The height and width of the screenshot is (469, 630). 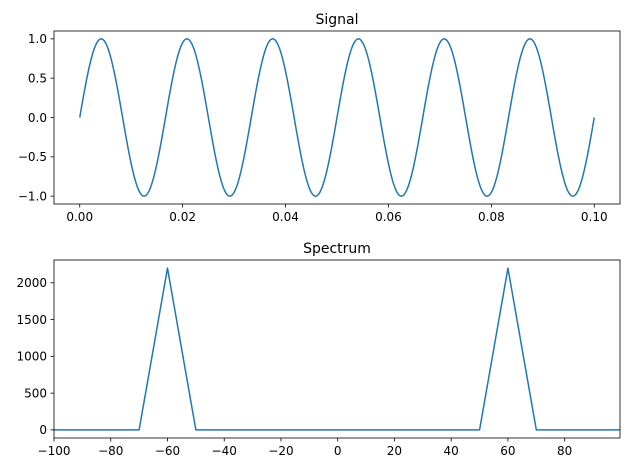 I want to click on spectrum-chart-title: Spectrum, so click(x=337, y=249).